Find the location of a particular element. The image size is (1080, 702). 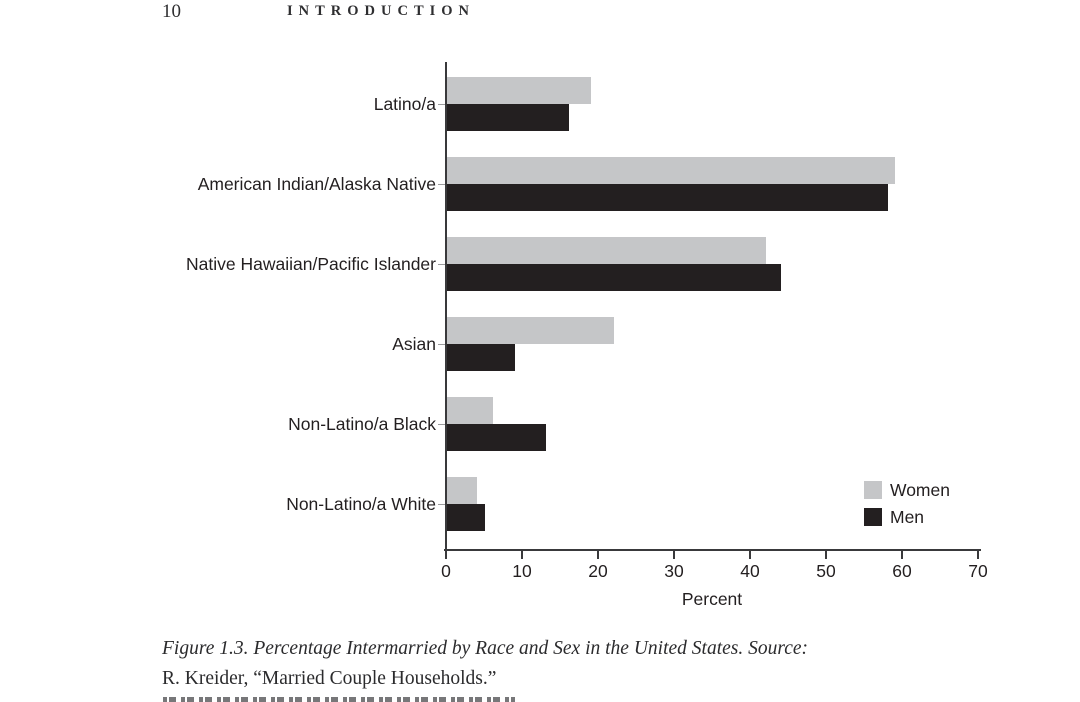

clipped-text-line is located at coordinates (339, 699).